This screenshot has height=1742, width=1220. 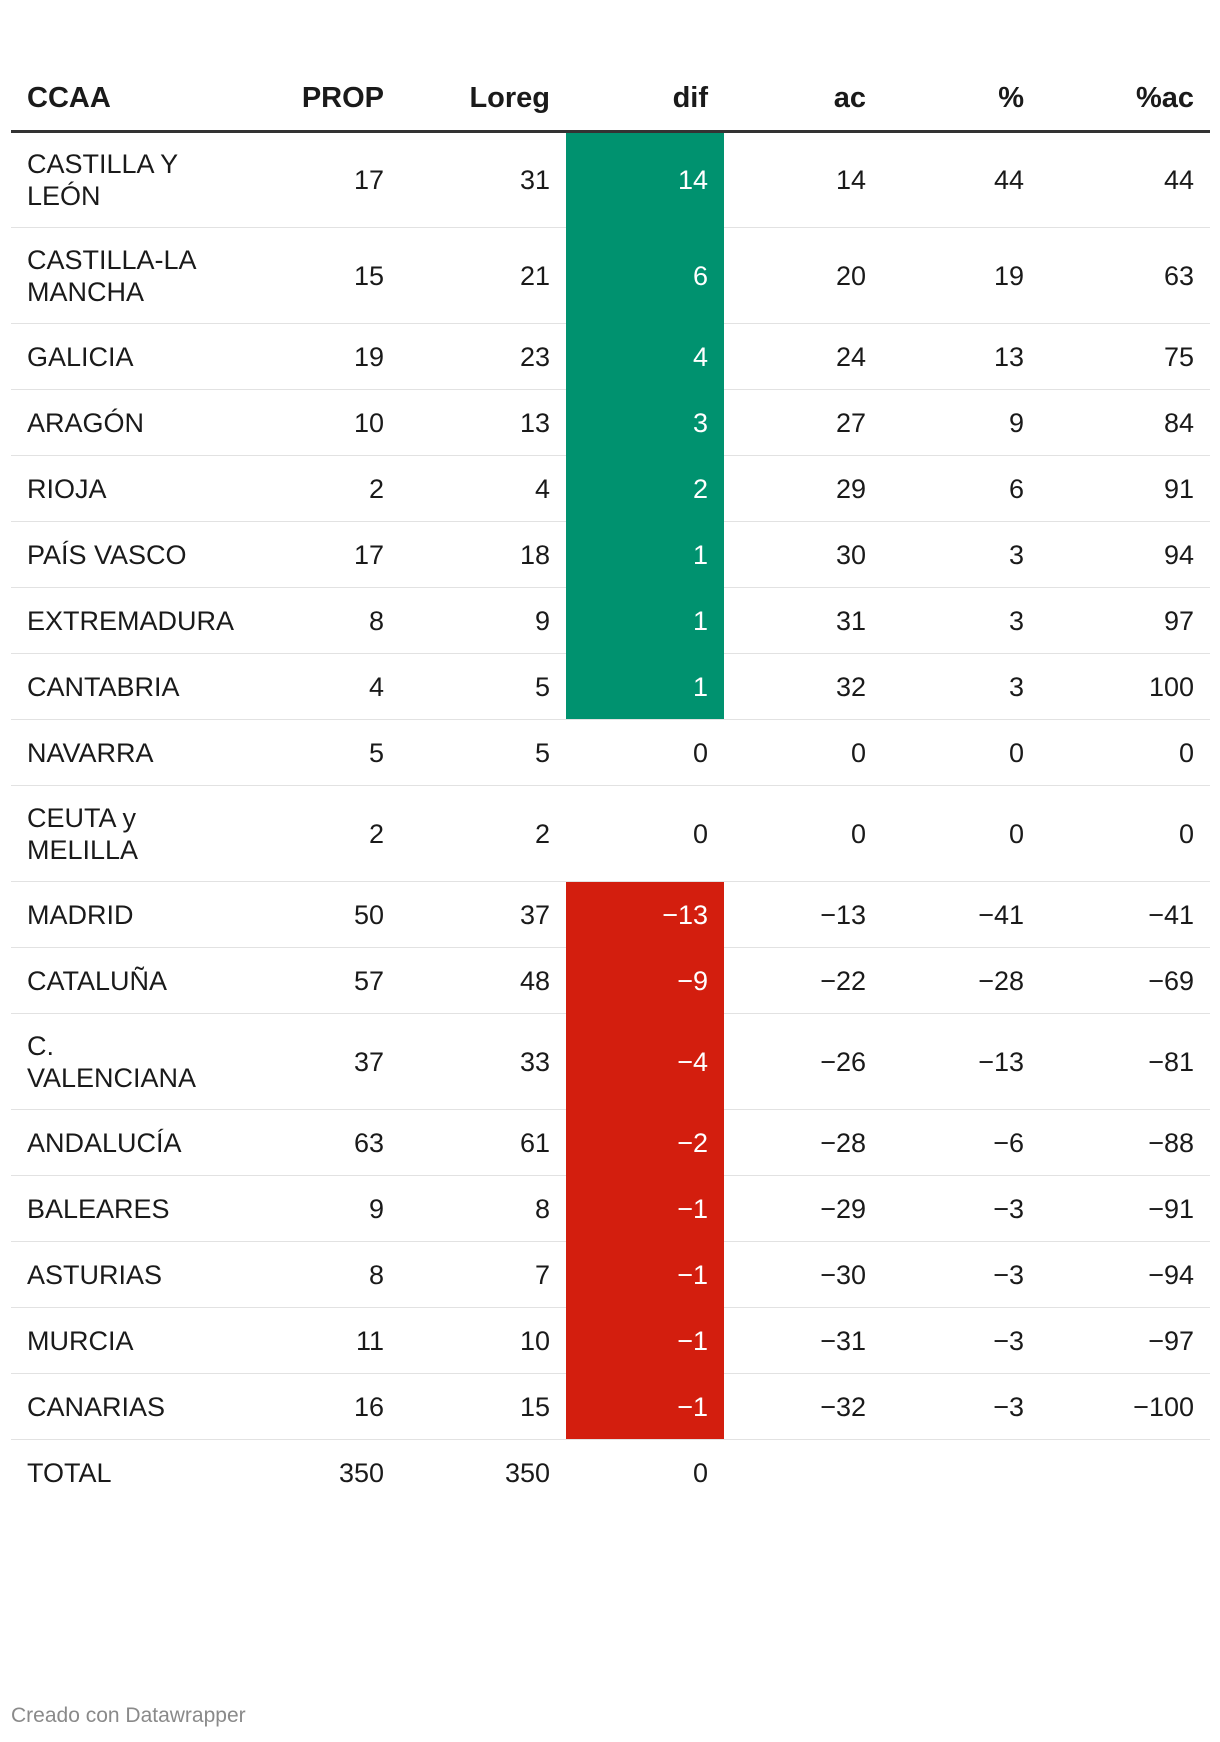 I want to click on dif-cell: −13, so click(x=645, y=914).